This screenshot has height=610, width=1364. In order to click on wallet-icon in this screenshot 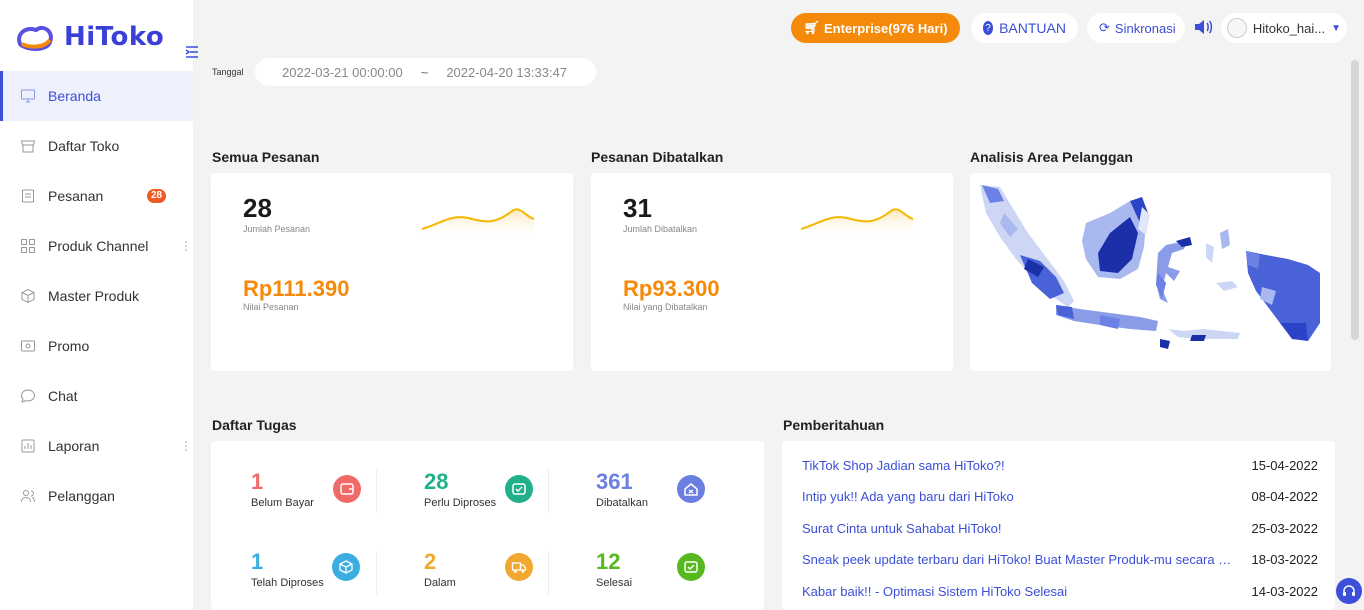, I will do `click(347, 489)`.